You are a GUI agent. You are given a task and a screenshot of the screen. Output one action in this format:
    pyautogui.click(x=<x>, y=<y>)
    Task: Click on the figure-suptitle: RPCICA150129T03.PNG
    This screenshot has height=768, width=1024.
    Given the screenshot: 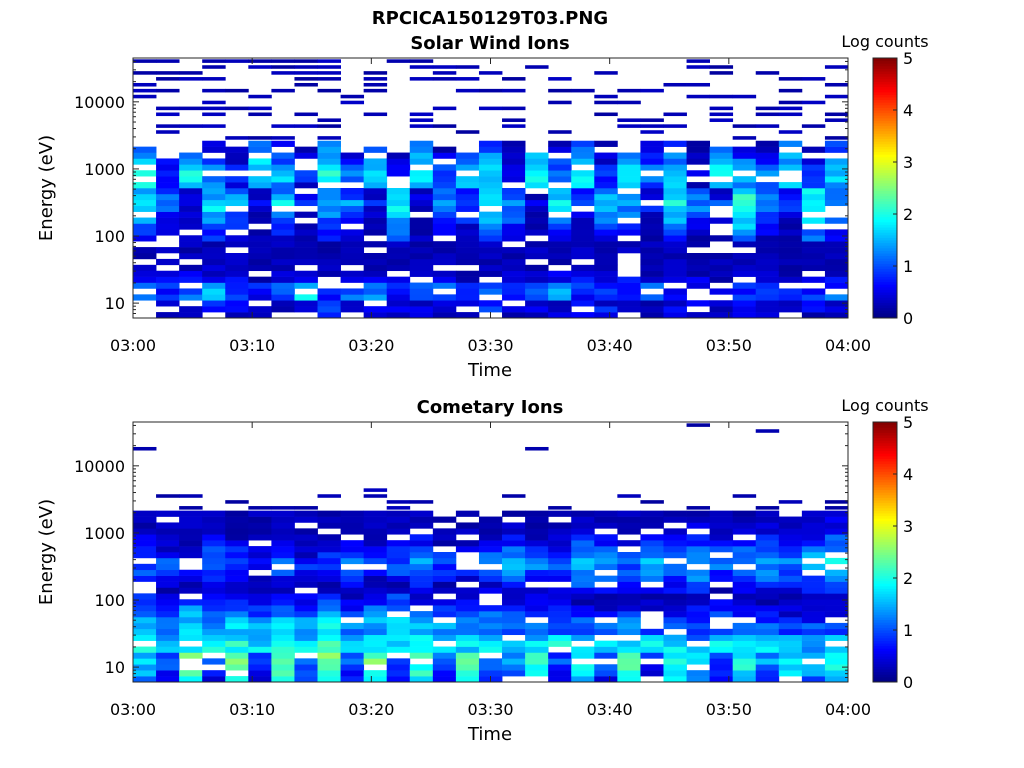 What is the action you would take?
    pyautogui.click(x=490, y=18)
    